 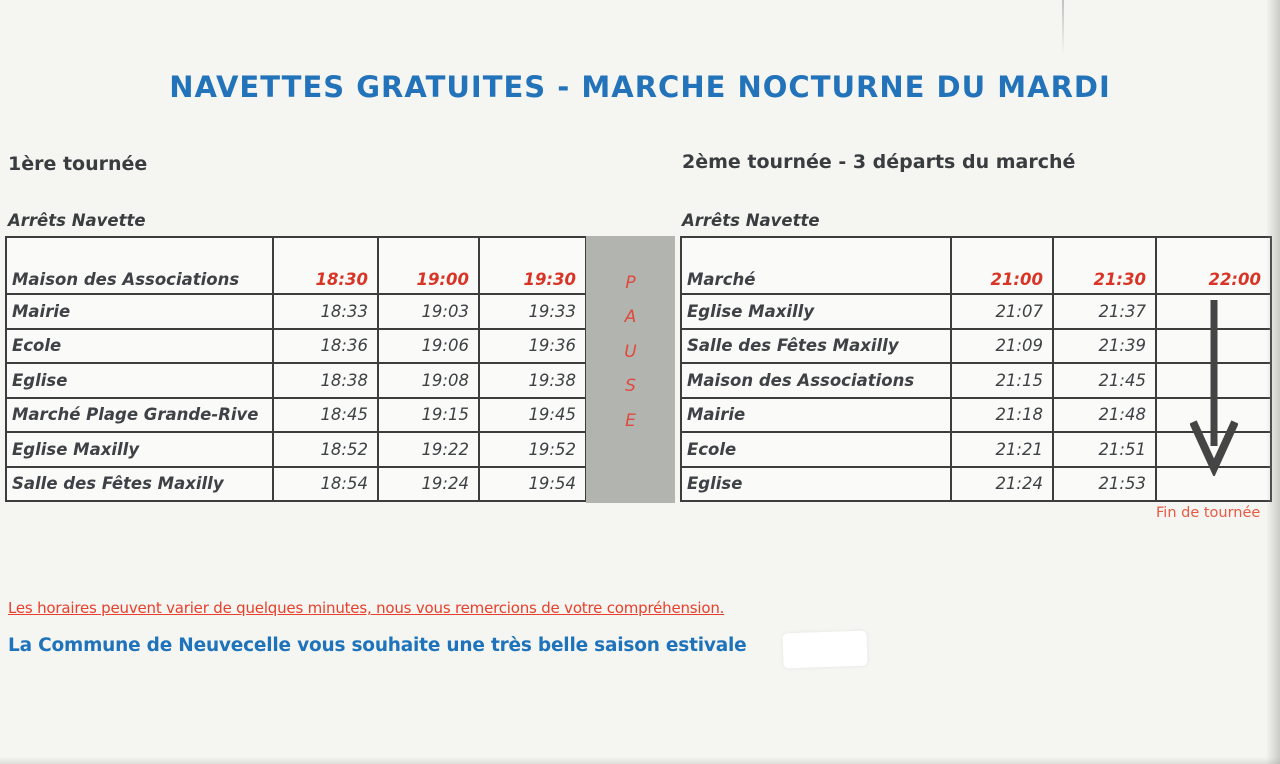 I want to click on departure-time-cell: 19:00, so click(x=428, y=265).